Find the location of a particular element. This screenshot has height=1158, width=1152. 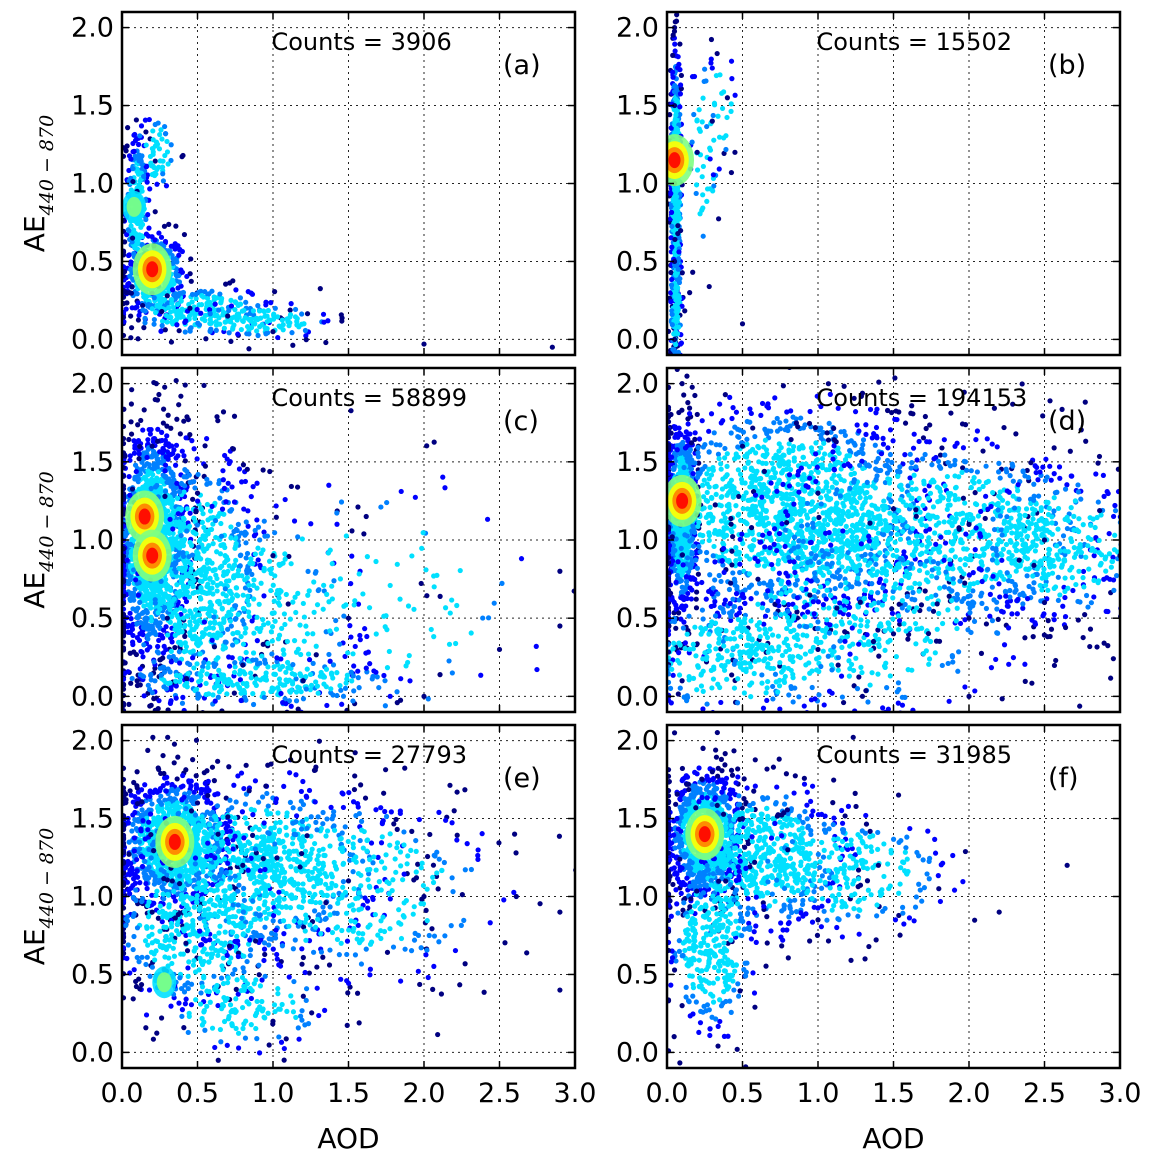

outlier-point is located at coordinates (697, 152).